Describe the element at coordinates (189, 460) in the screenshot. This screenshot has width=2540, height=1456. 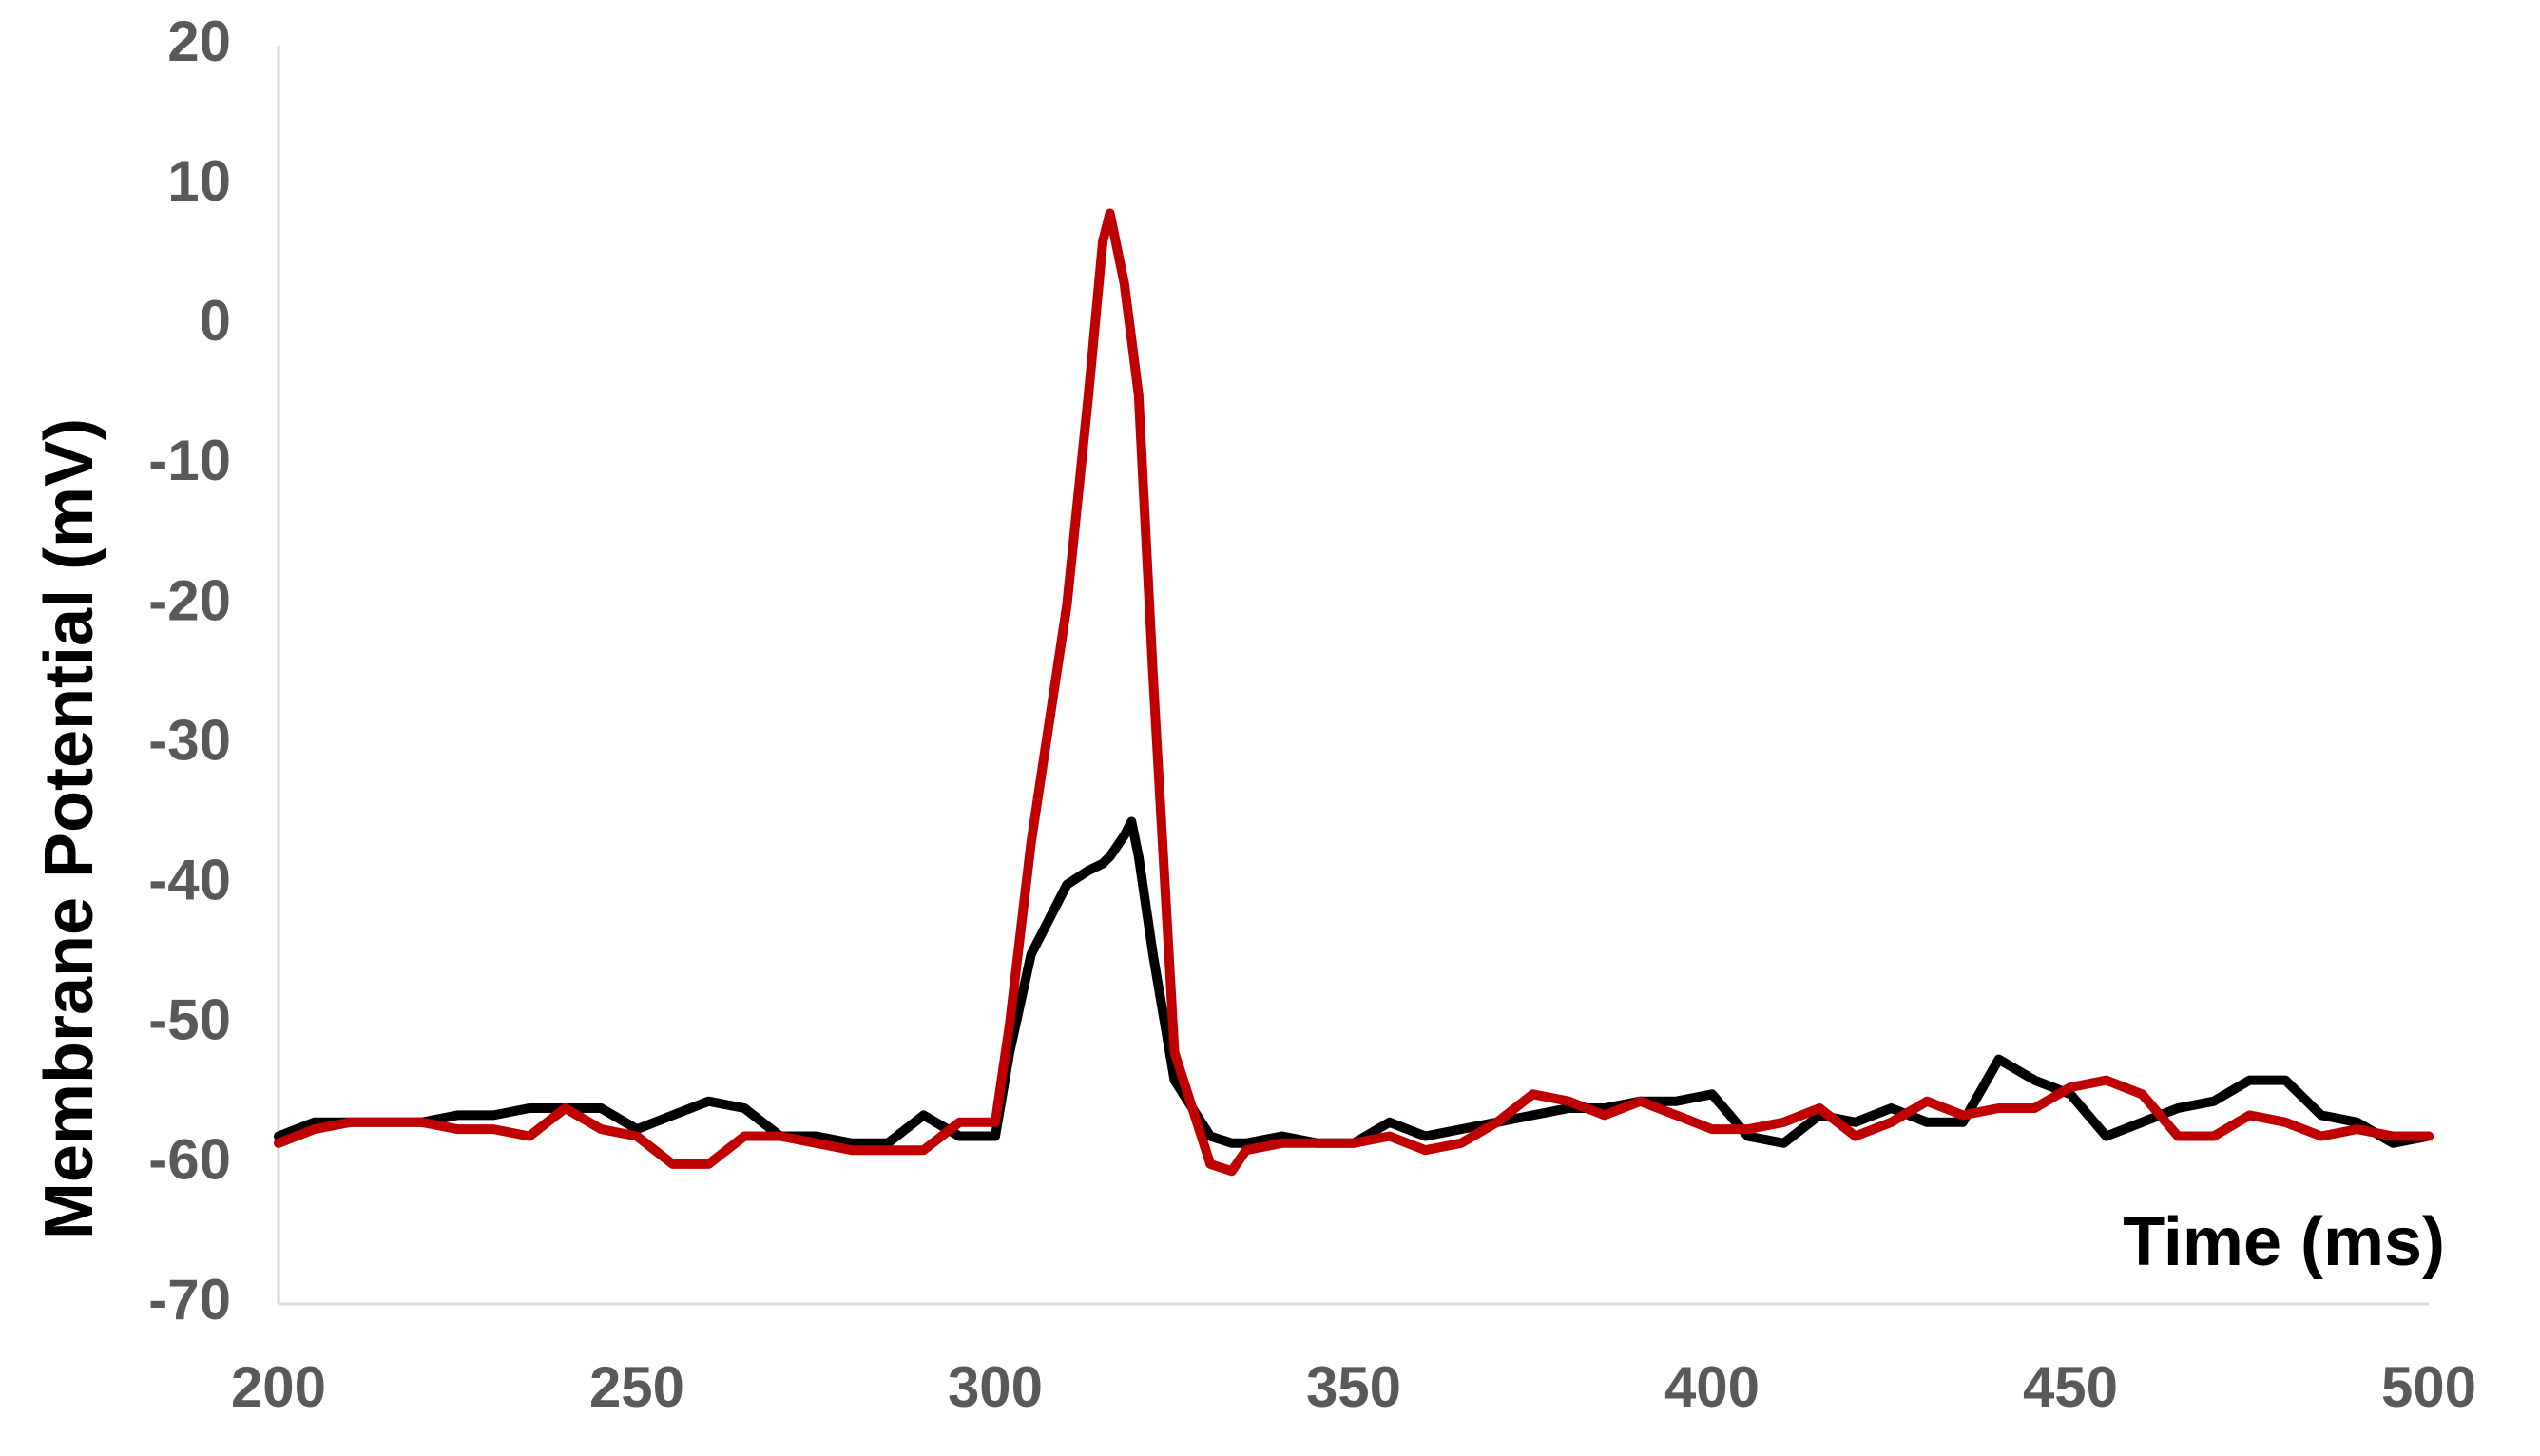
I see `y-tick-label: -10` at that location.